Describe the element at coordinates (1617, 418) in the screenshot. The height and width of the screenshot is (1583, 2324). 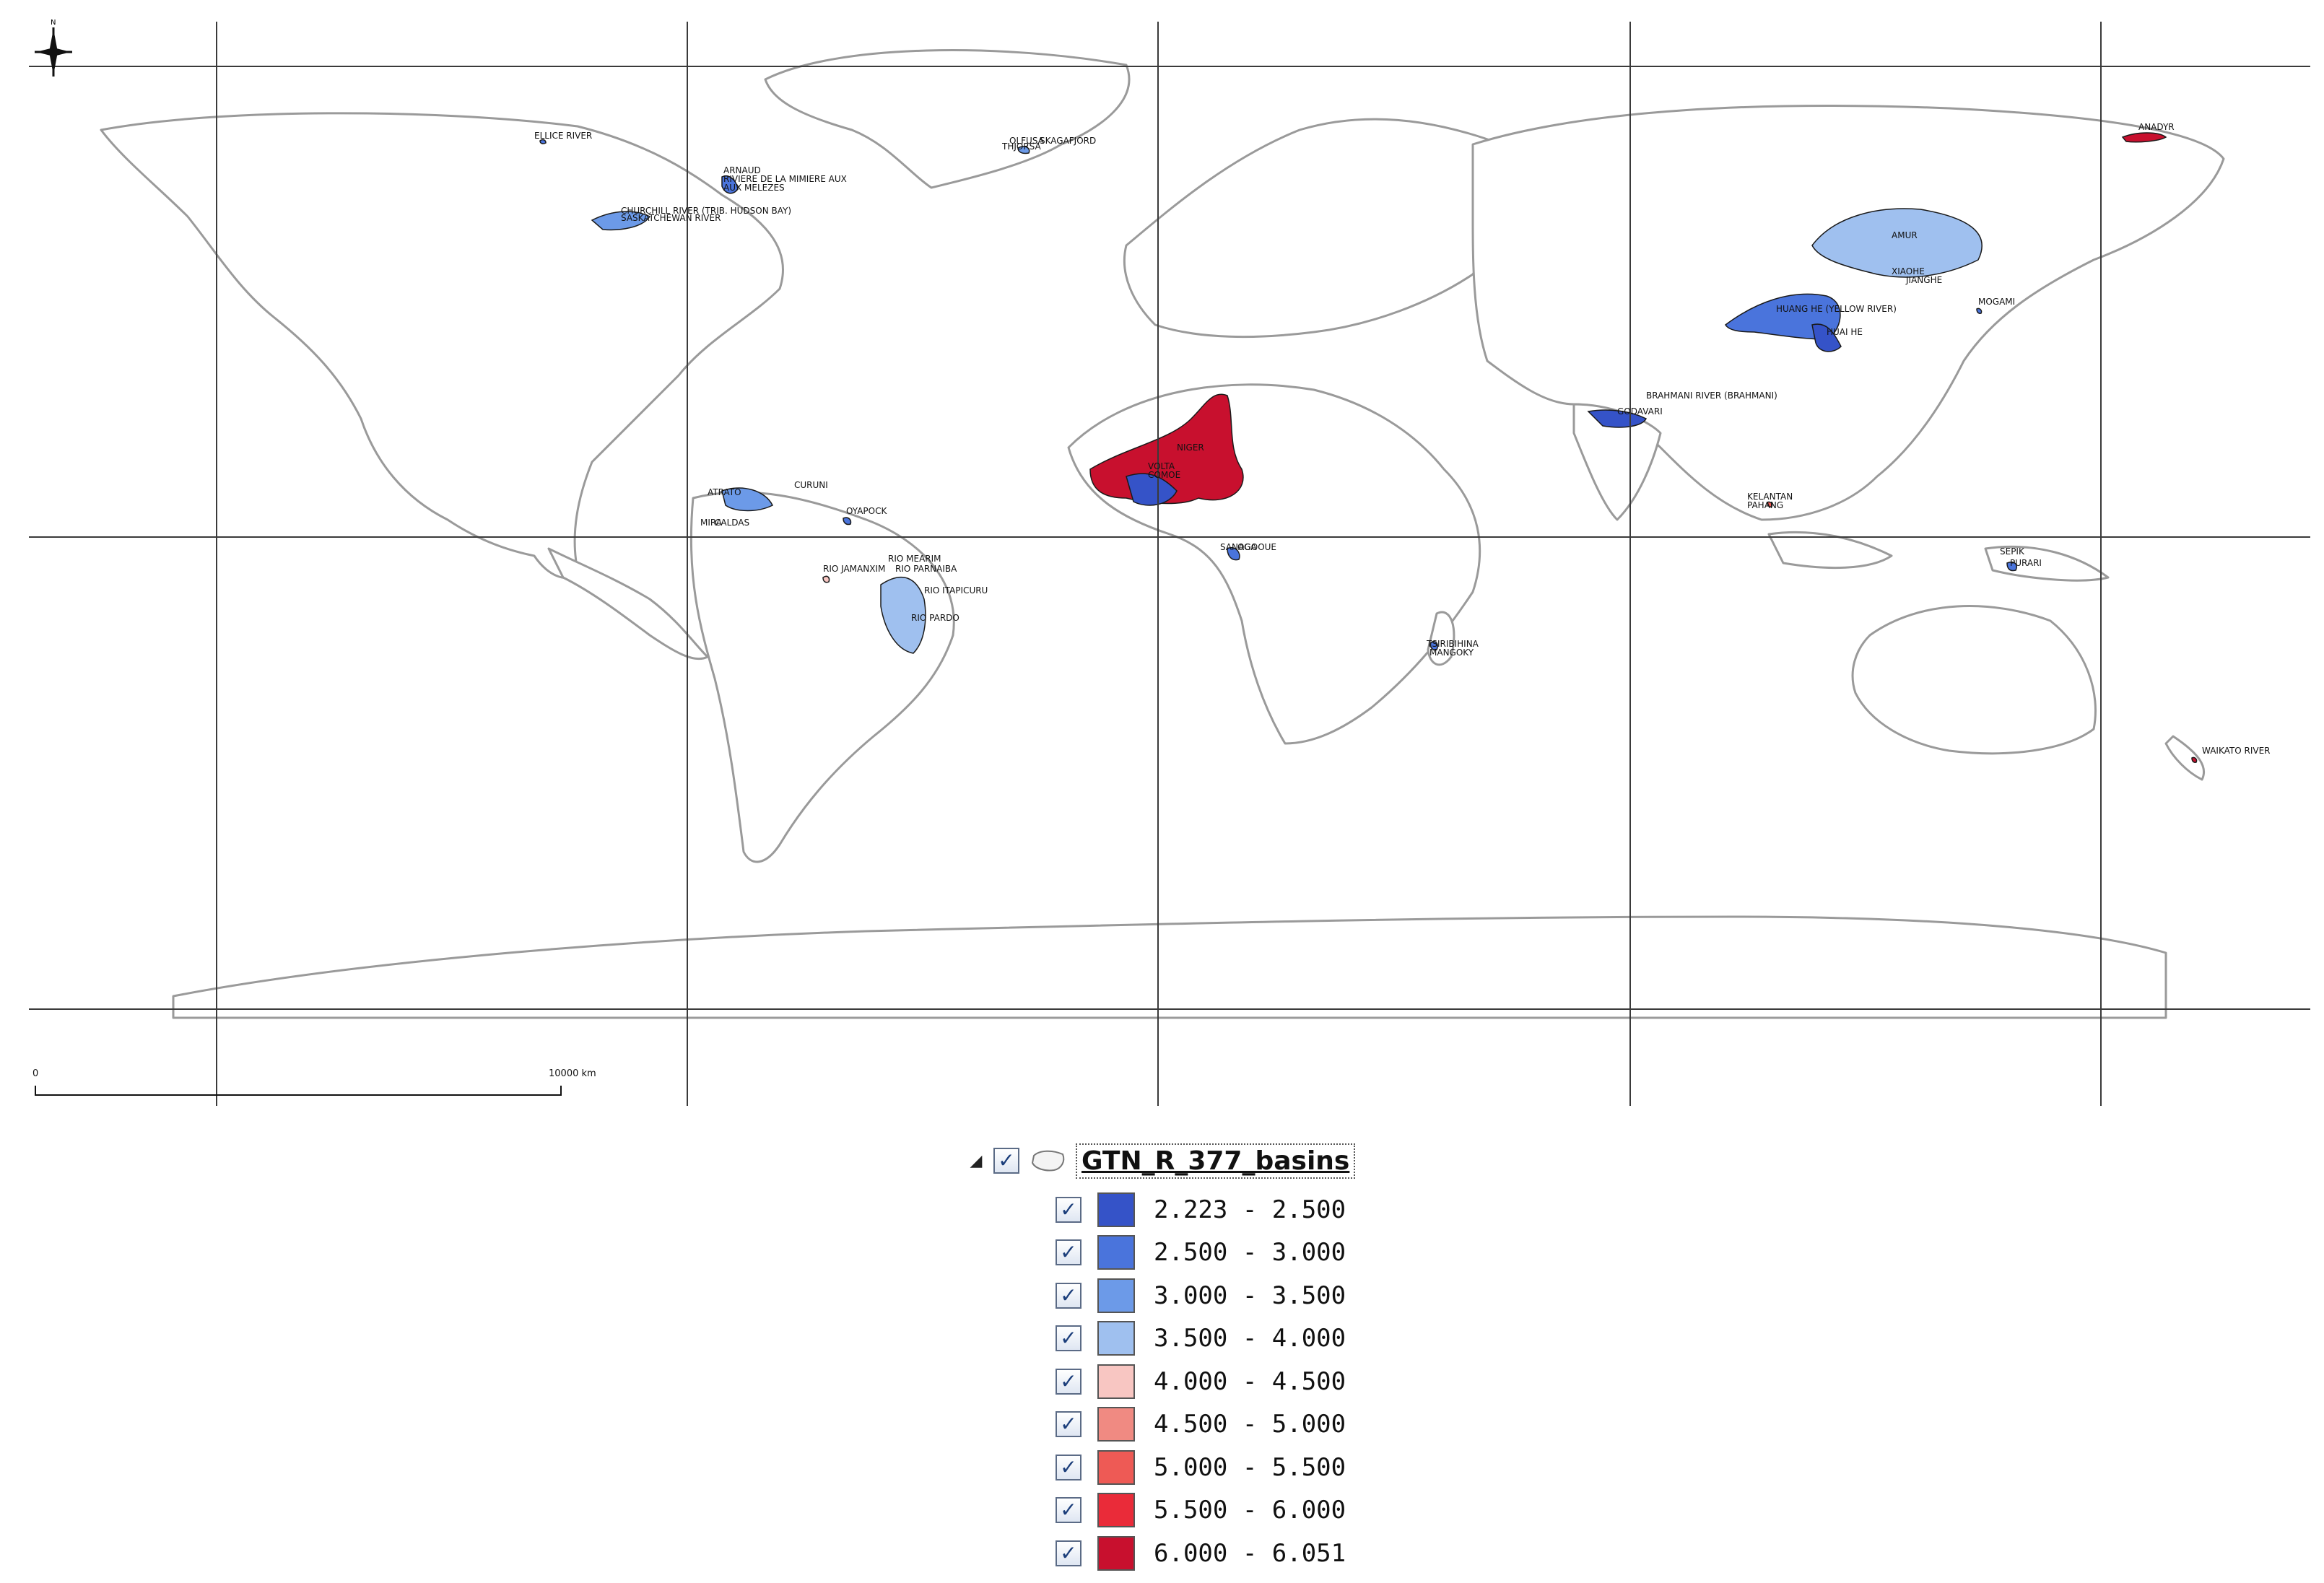
I see `basin-godavari` at that location.